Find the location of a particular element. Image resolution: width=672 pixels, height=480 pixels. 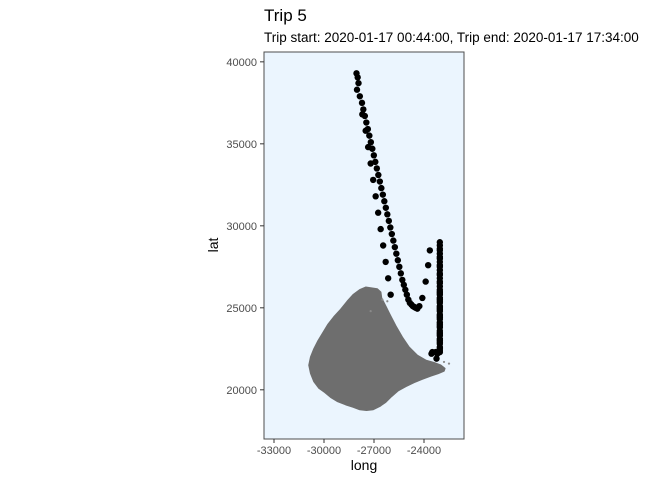

land-shape is located at coordinates (377, 349).